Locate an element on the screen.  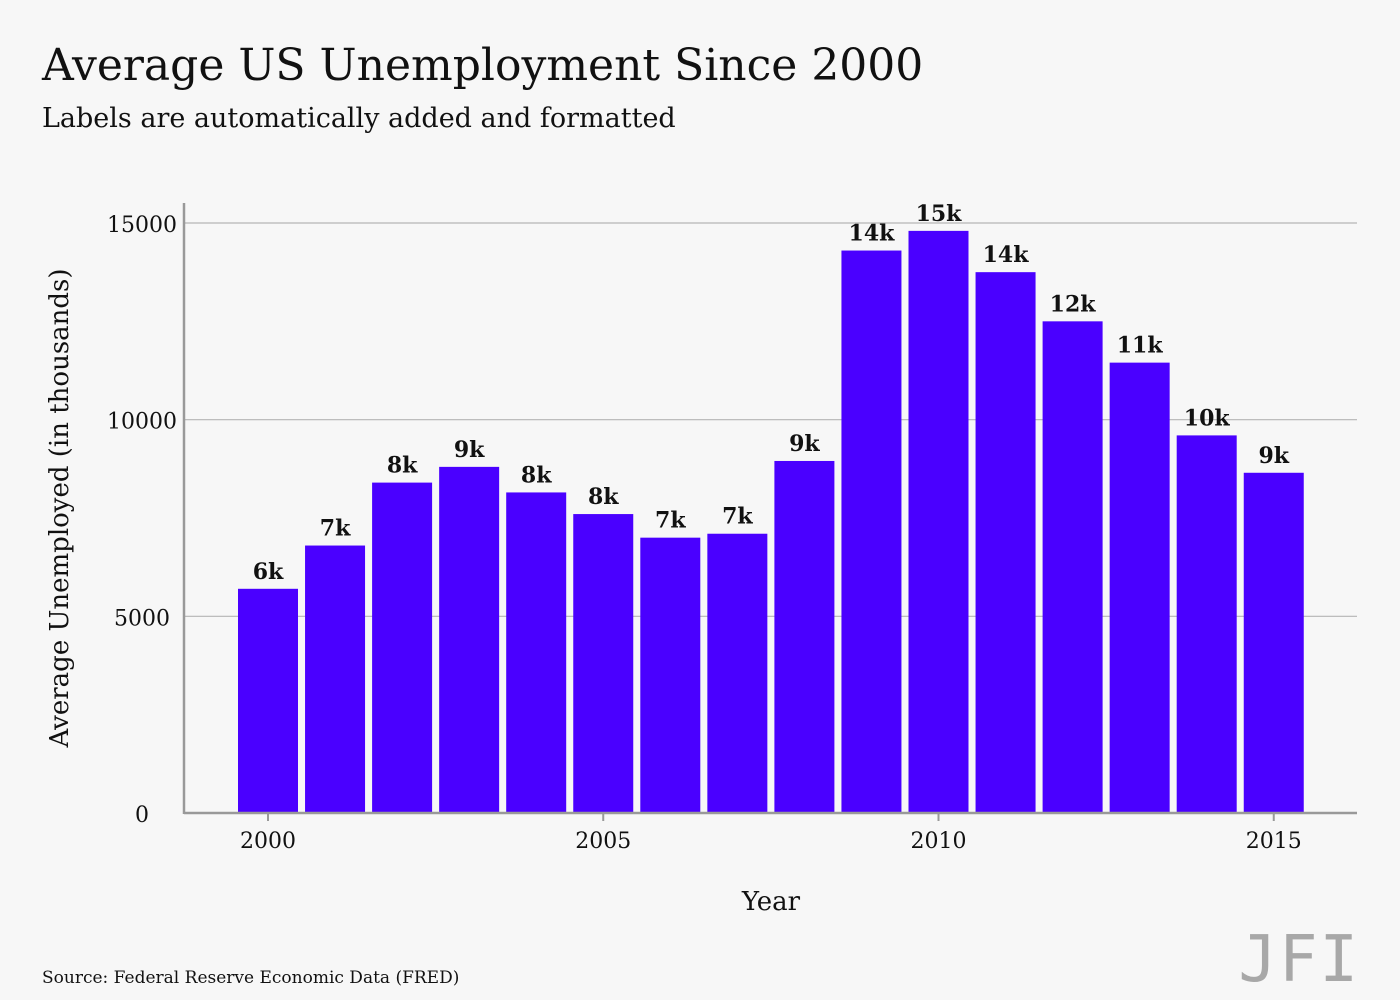
data-label: 6k is located at coordinates (268, 572).